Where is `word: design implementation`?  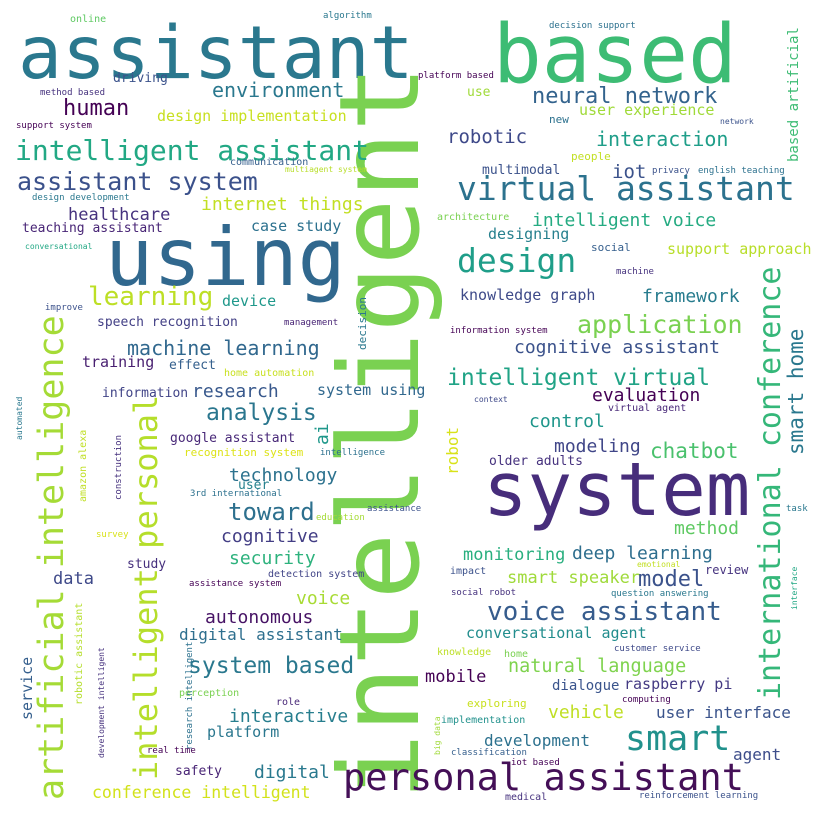
word: design implementation is located at coordinates (252, 116).